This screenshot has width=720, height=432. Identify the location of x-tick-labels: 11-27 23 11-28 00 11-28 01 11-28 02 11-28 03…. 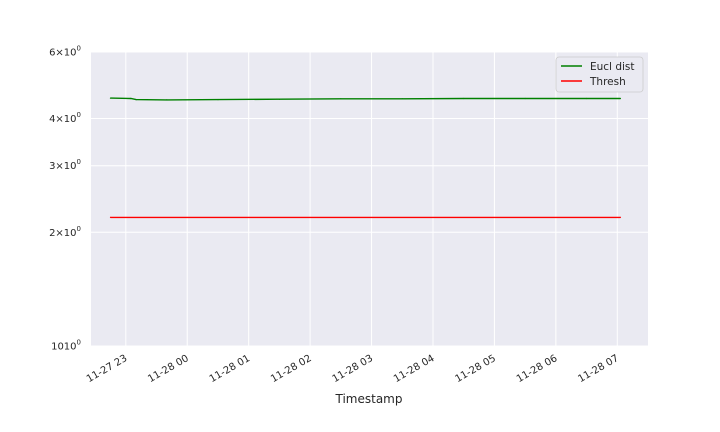
(353, 369).